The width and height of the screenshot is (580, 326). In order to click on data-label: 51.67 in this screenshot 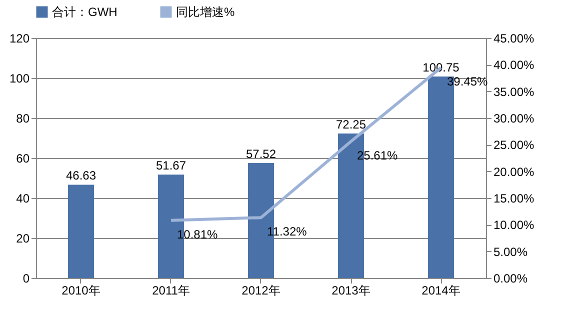, I will do `click(171, 165)`.